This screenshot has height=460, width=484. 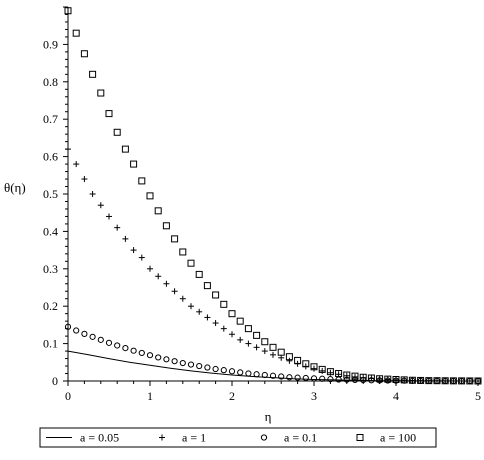 What do you see at coordinates (194, 438) in the screenshot?
I see `legend-label: a = 1` at bounding box center [194, 438].